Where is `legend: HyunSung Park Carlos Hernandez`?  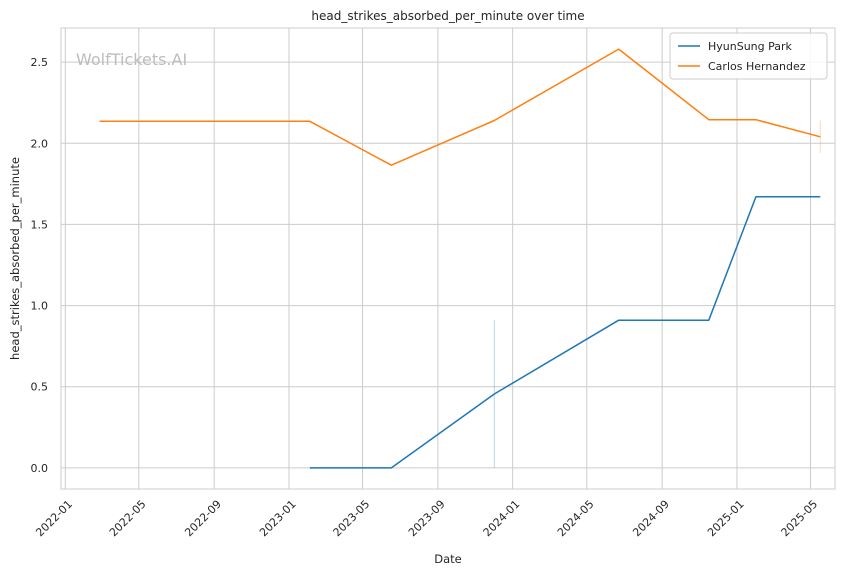 legend: HyunSung Park Carlos Hernandez is located at coordinates (748, 56).